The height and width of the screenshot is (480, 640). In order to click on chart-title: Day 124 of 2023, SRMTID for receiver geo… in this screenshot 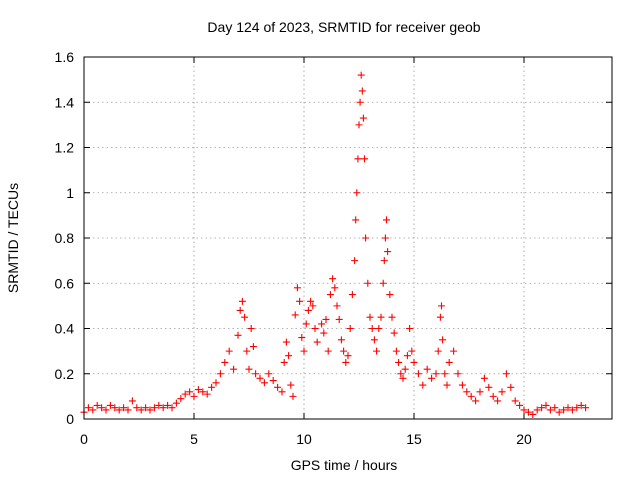, I will do `click(343, 27)`.